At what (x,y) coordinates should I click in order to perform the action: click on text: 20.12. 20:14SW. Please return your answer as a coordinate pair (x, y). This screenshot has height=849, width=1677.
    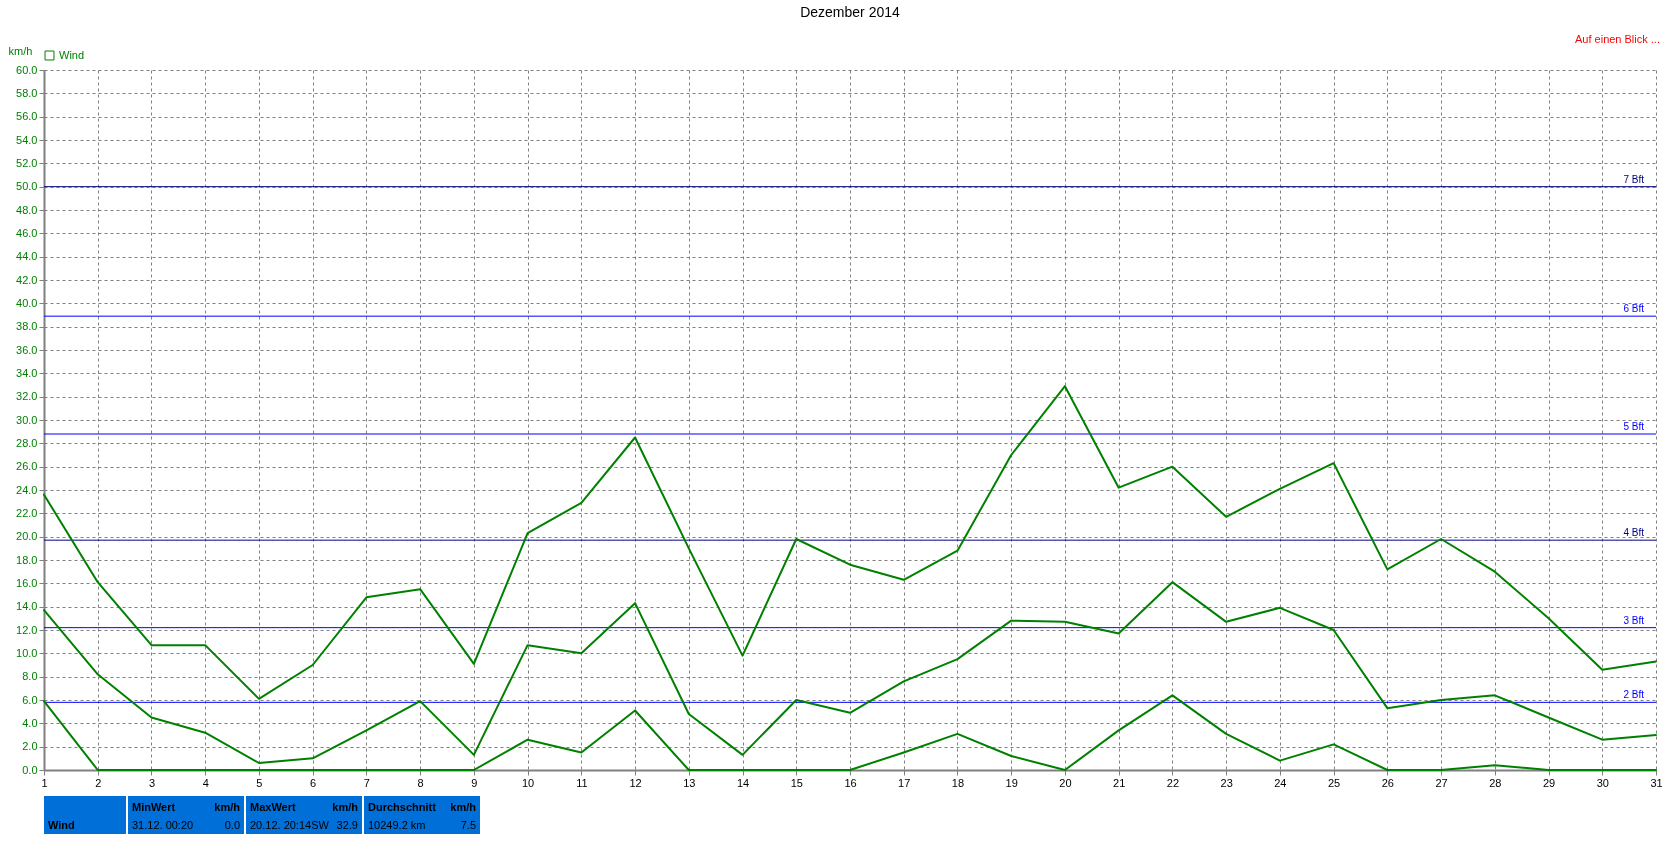
    Looking at the image, I should click on (290, 825).